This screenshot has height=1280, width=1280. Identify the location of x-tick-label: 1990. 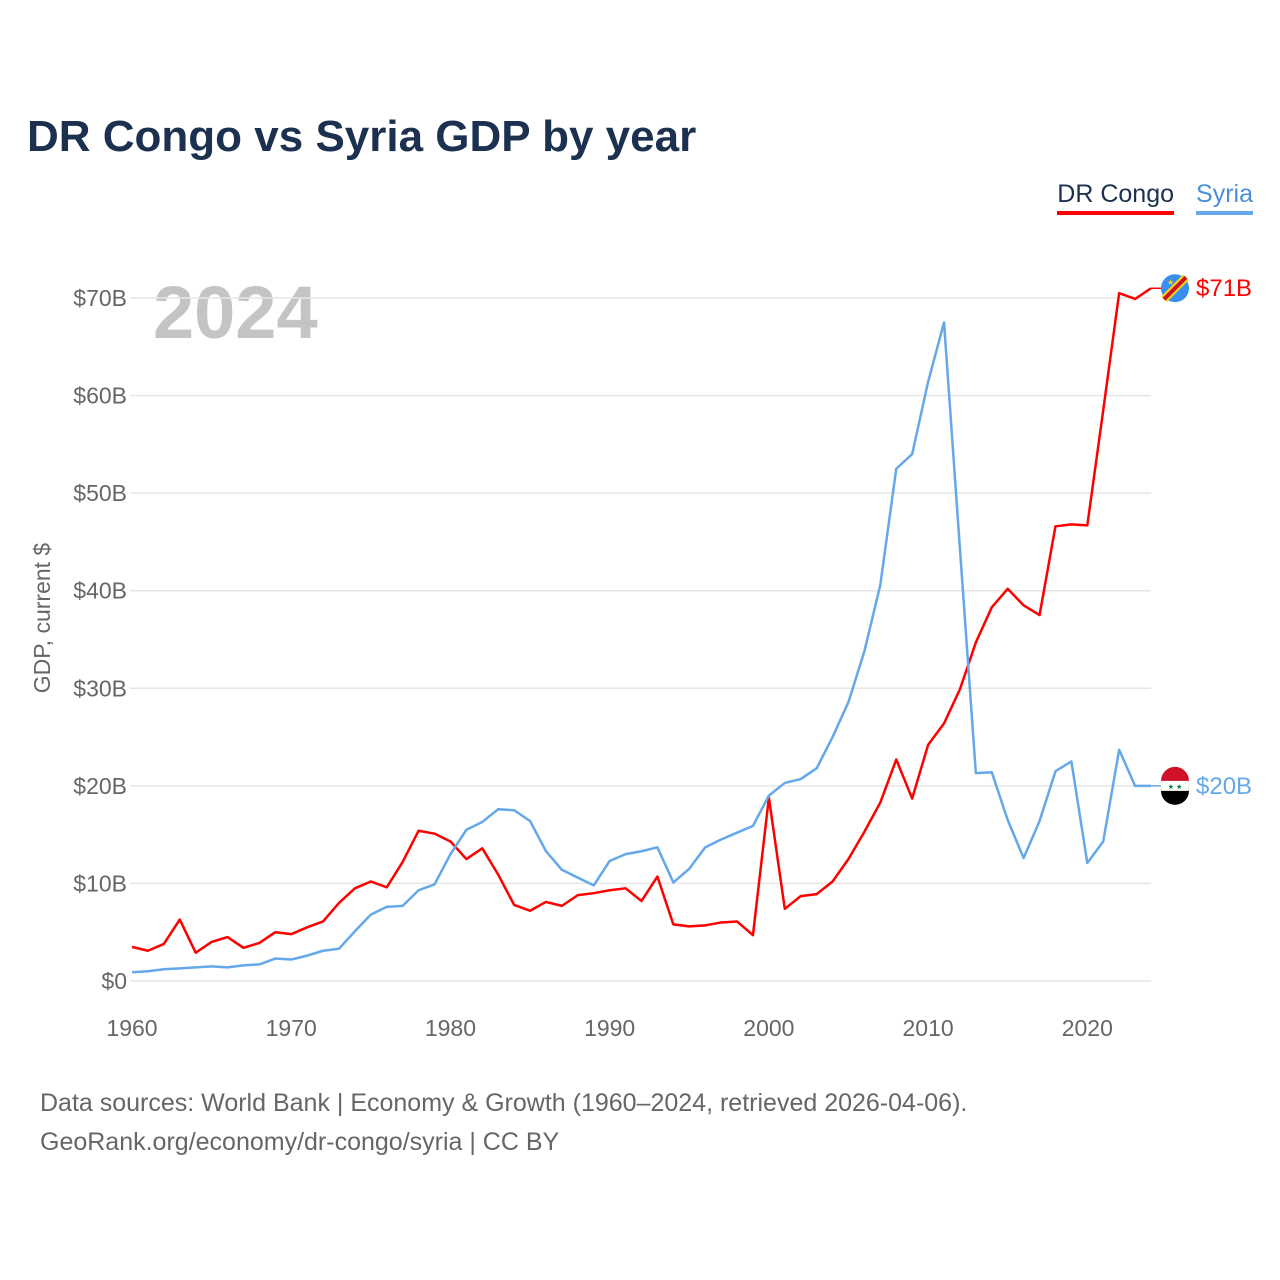
(609, 1028).